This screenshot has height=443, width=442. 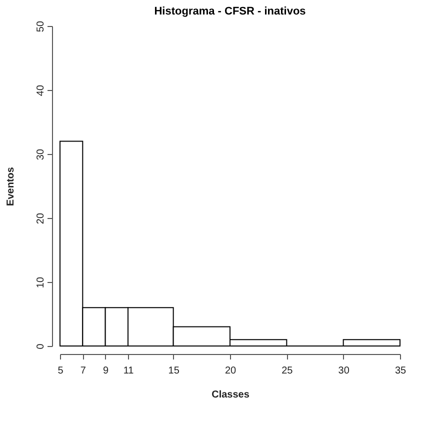 I want to click on y-tick-label: 50, so click(x=41, y=26).